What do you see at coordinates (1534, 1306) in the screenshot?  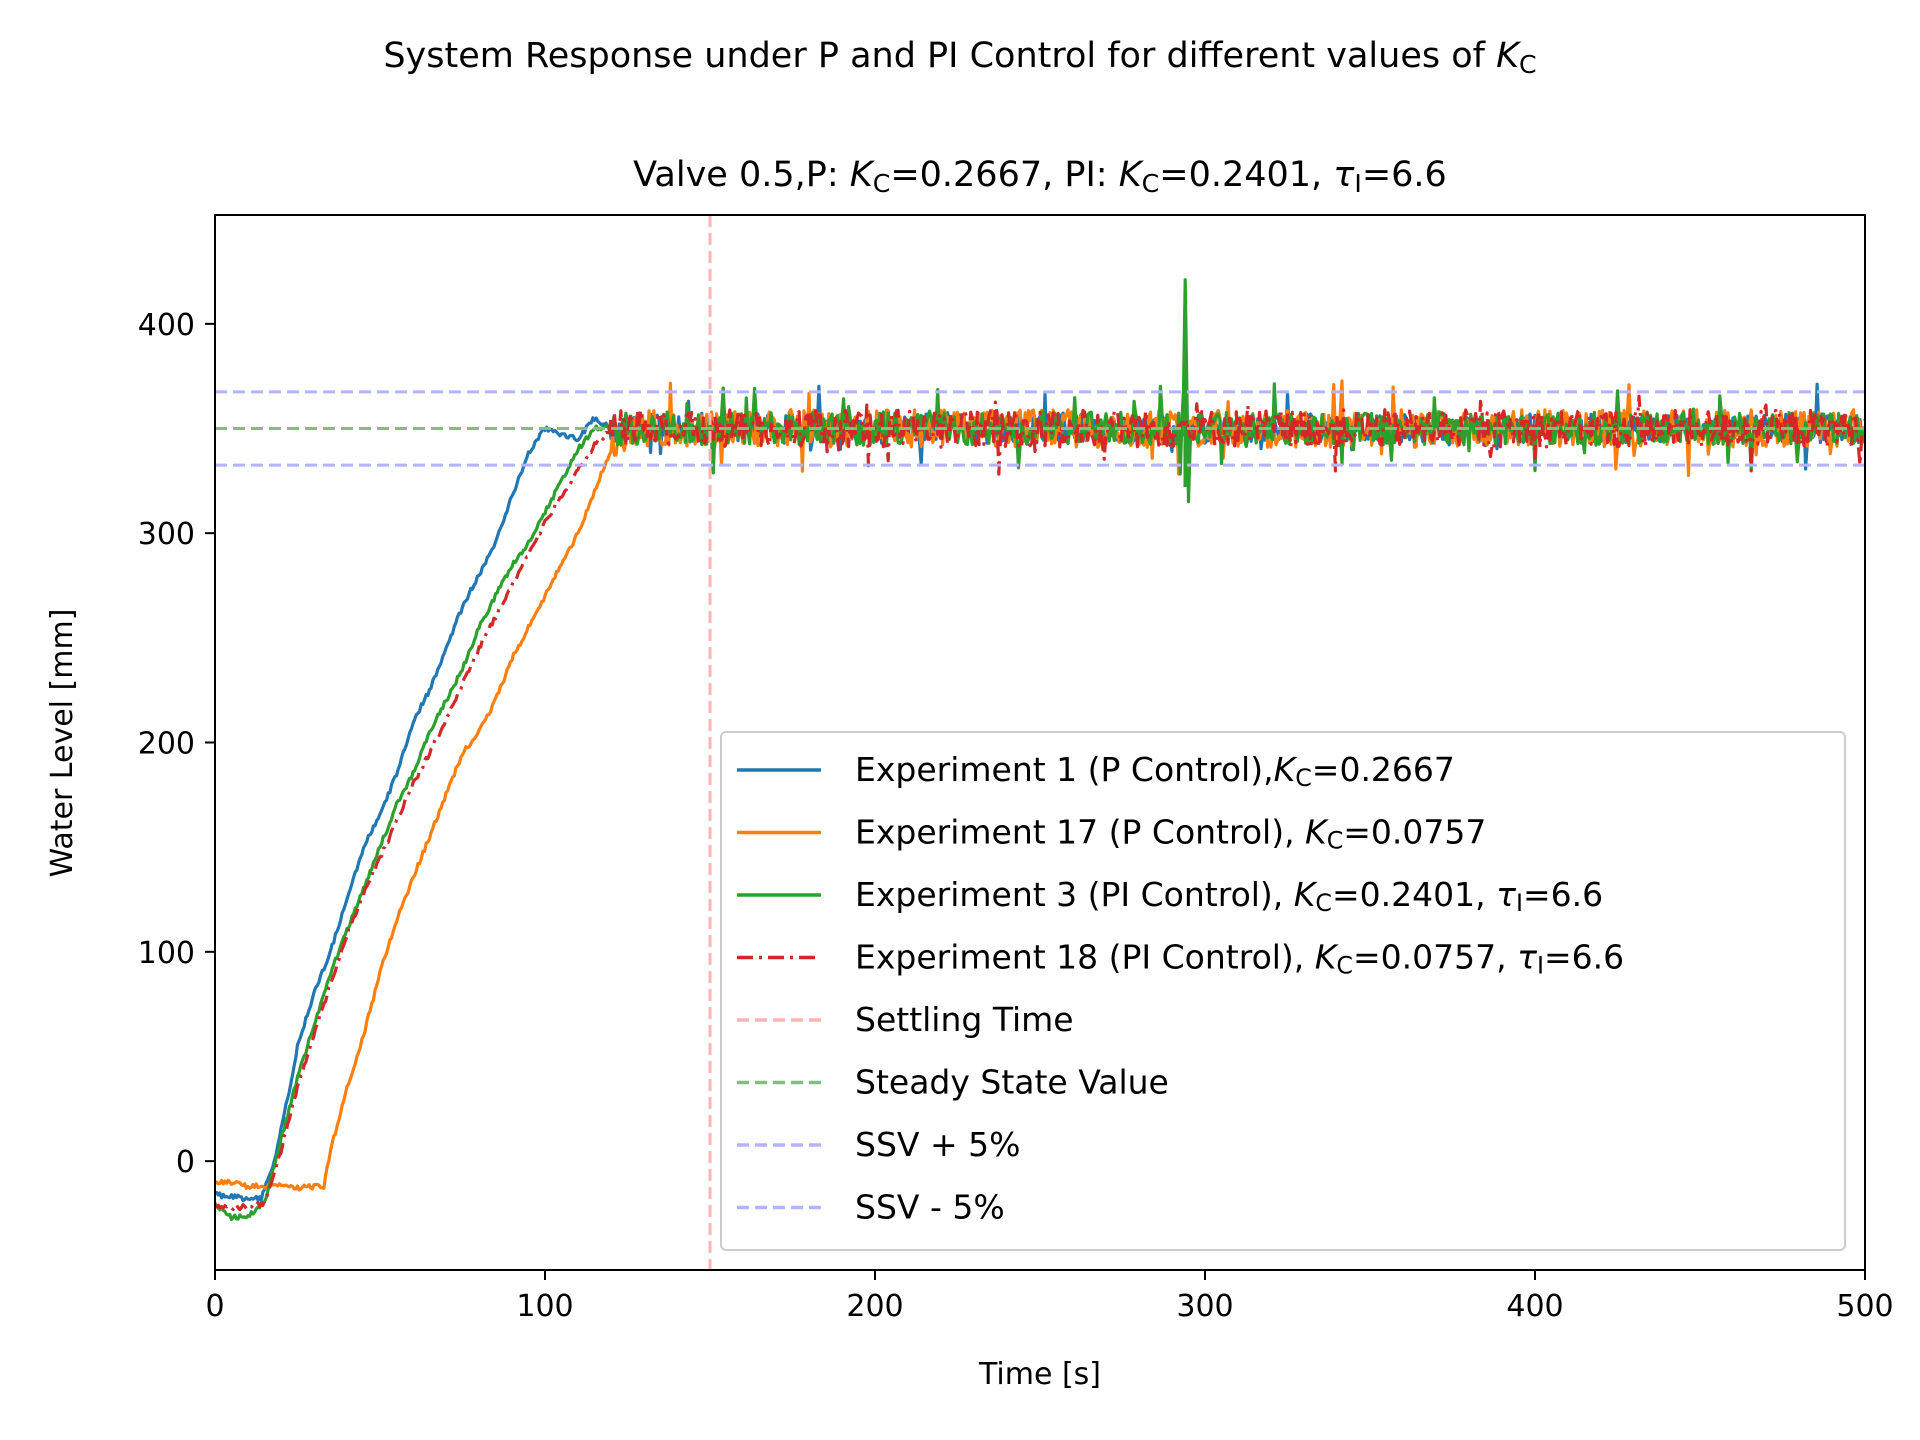 I see `x-tick-label: 400` at bounding box center [1534, 1306].